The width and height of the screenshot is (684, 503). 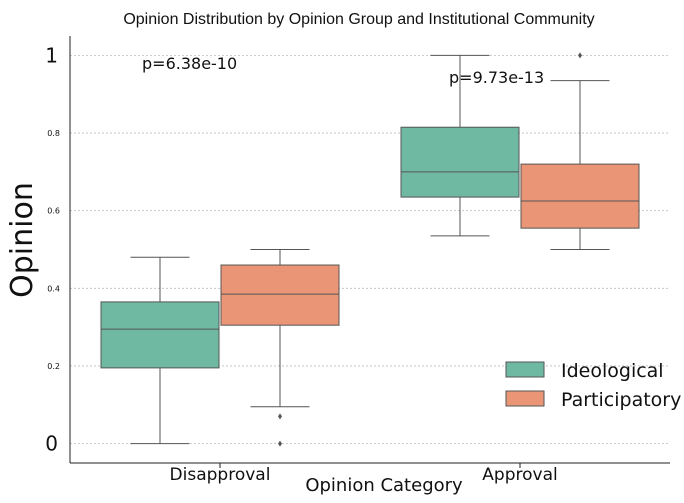 I want to click on annotations: p=6.38e-10 p=9.73e-13, so click(x=343, y=70).